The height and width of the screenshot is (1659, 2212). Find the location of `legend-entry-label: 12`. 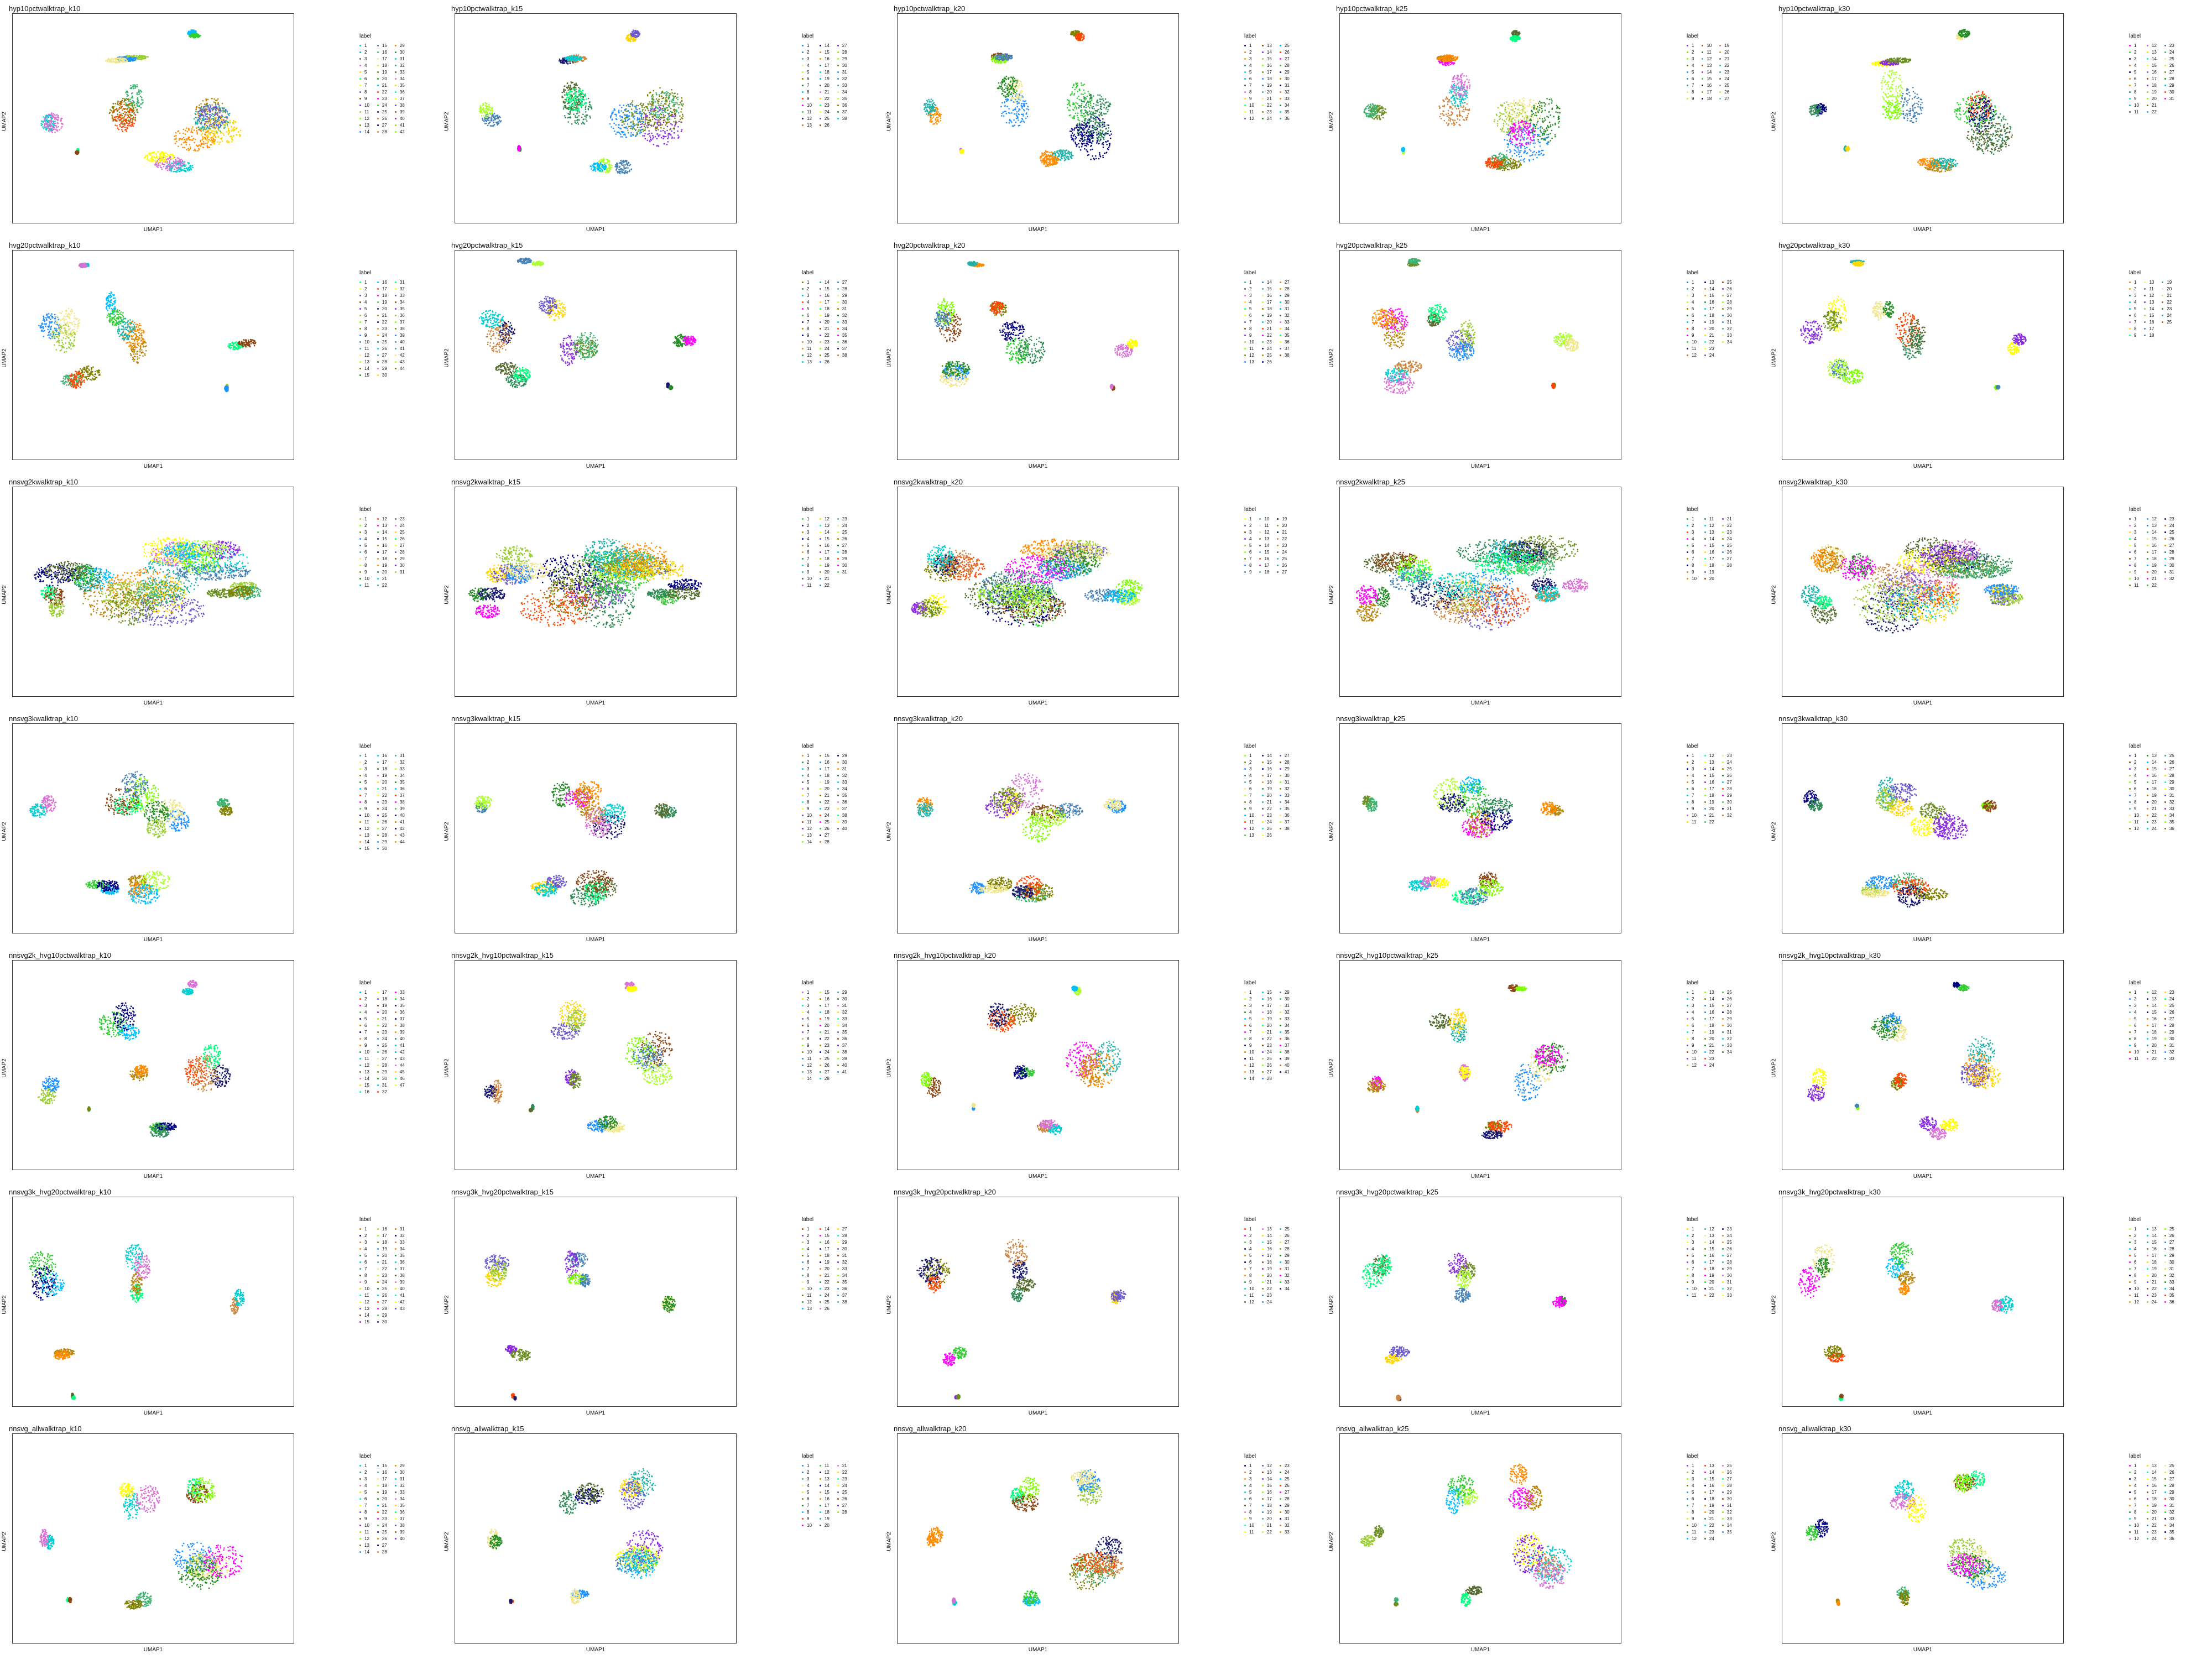

legend-entry-label: 12 is located at coordinates (2136, 1539).